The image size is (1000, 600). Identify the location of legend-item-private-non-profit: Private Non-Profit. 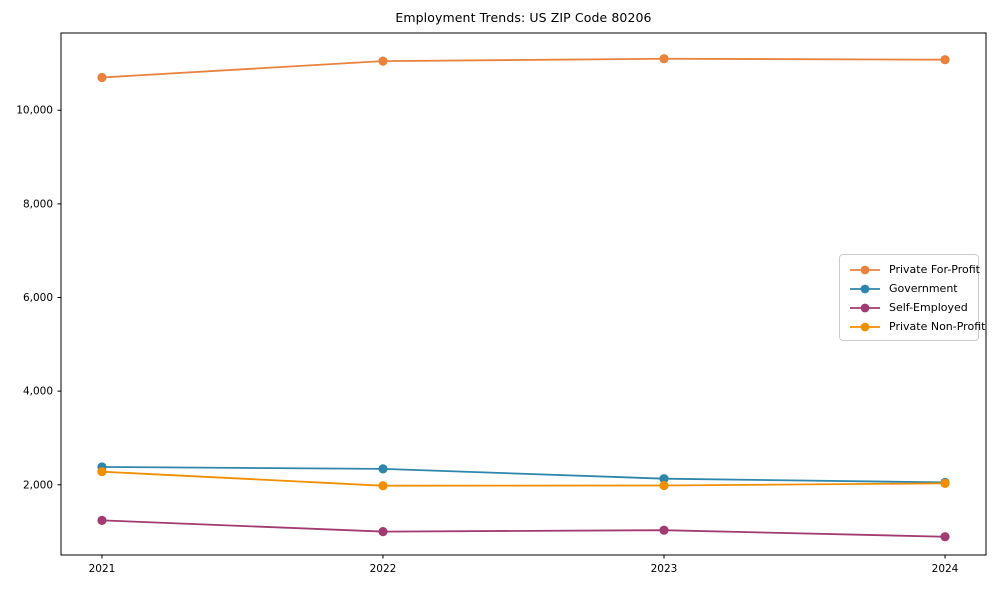
(916, 326).